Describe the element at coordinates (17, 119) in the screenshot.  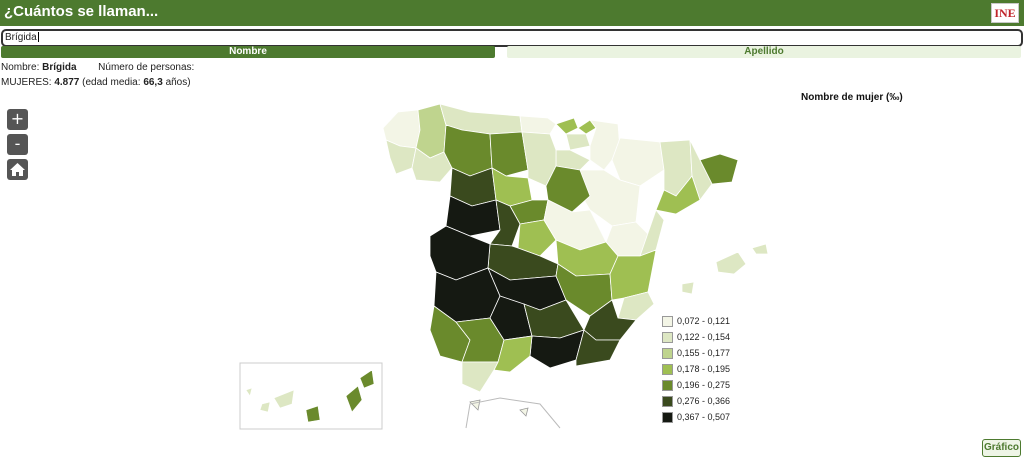
I see `zoom-in-button: +` at that location.